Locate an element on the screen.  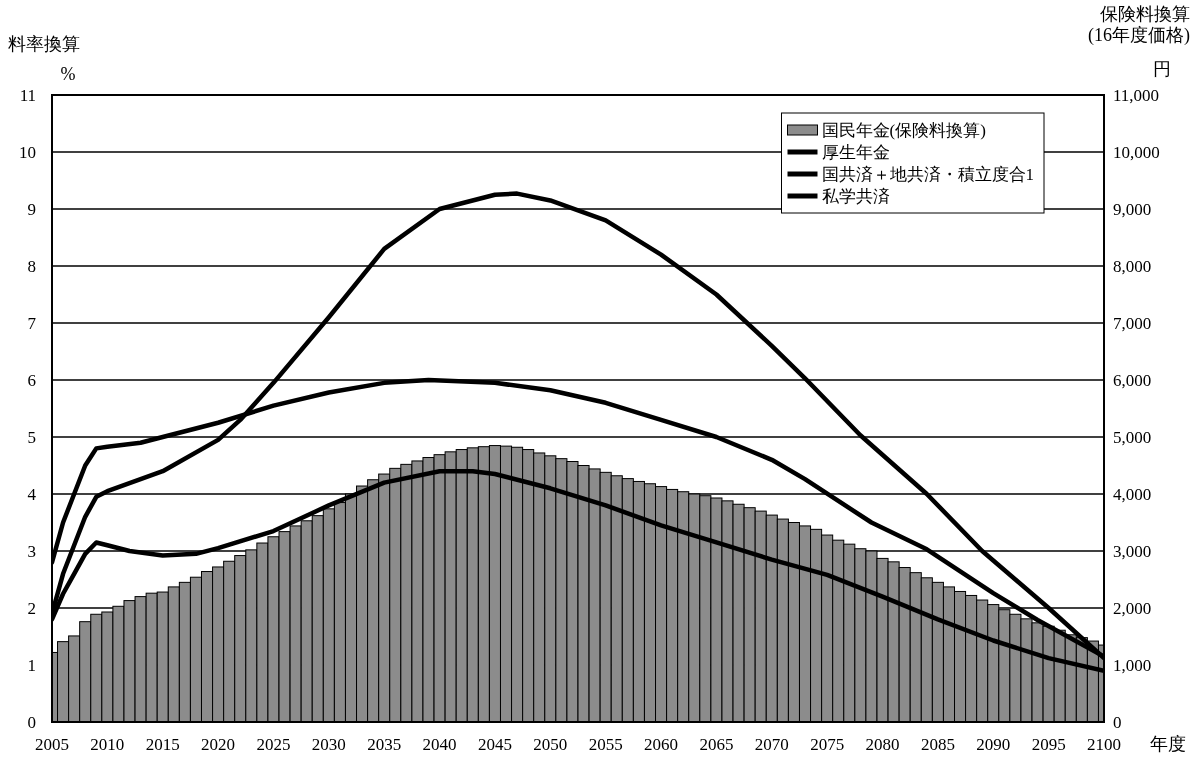
y2-tick-label: 8,000 is located at coordinates (1132, 266).